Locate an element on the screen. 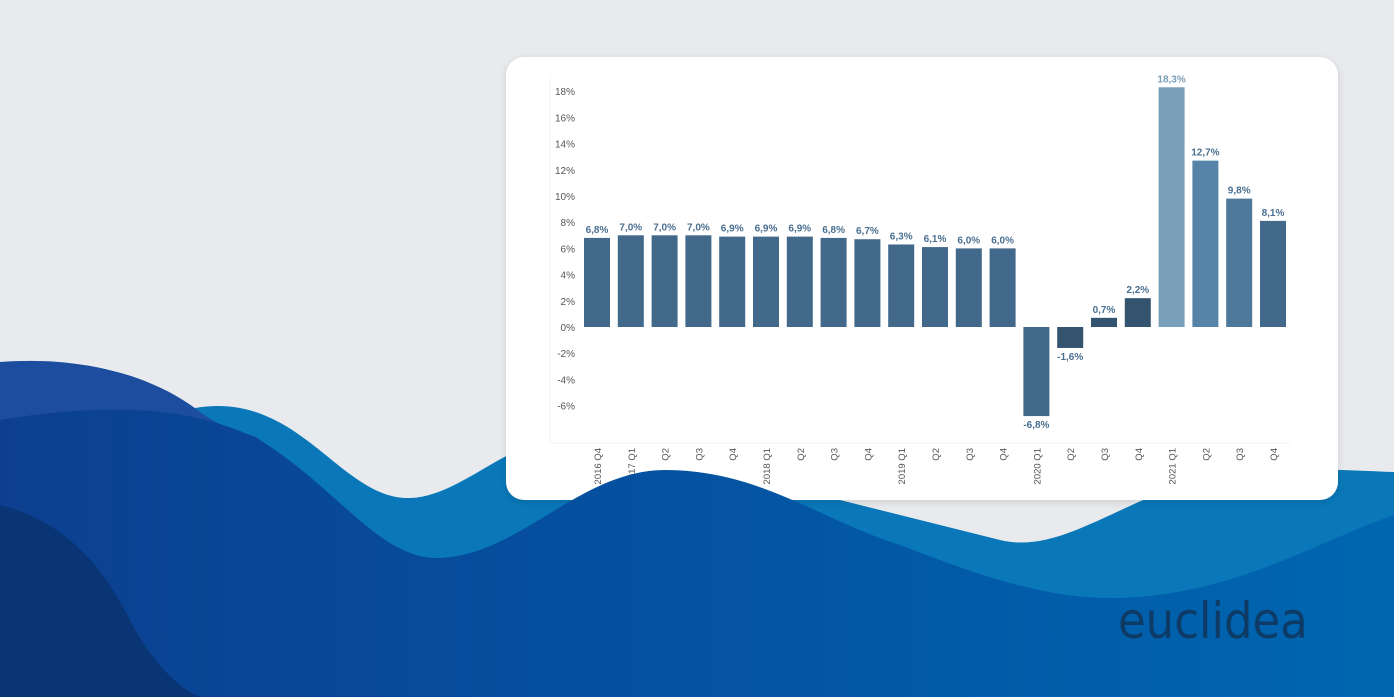 The height and width of the screenshot is (697, 1394). y-tick-label: 8% is located at coordinates (568, 223).